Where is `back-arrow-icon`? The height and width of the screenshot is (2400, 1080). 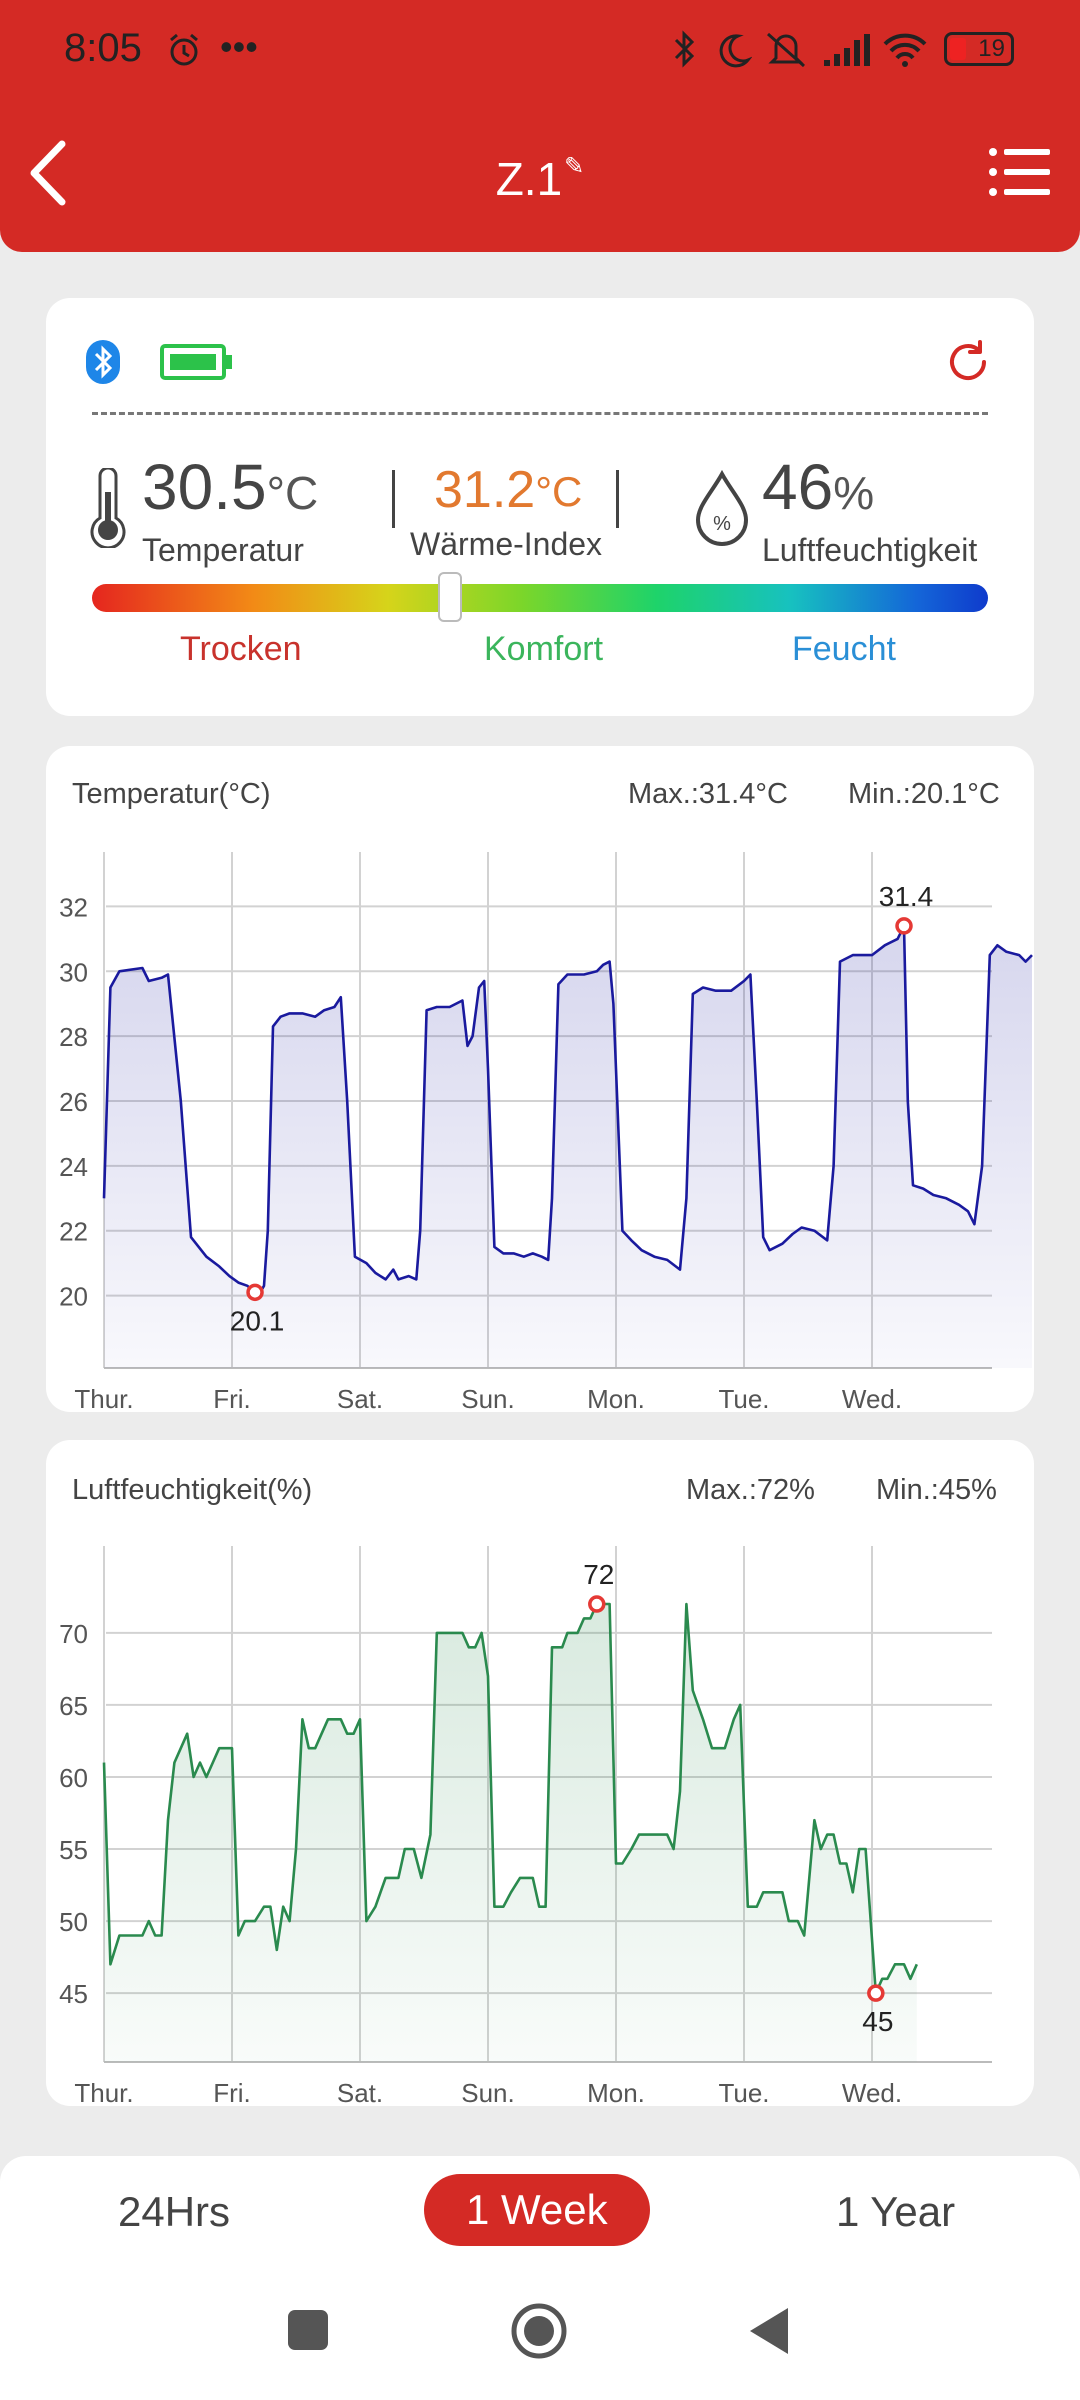
back-arrow-icon is located at coordinates (52, 173).